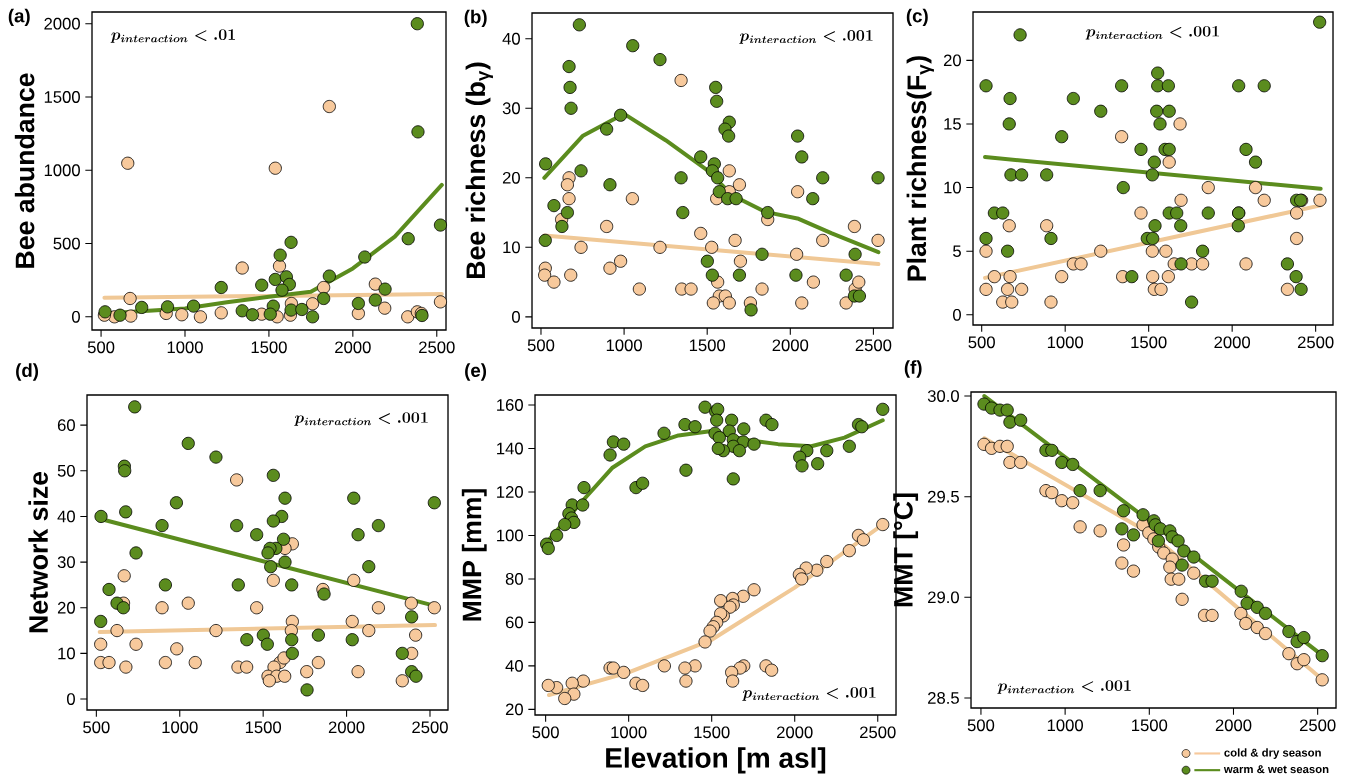  I want to click on chart-title: (b), so click(475, 18).